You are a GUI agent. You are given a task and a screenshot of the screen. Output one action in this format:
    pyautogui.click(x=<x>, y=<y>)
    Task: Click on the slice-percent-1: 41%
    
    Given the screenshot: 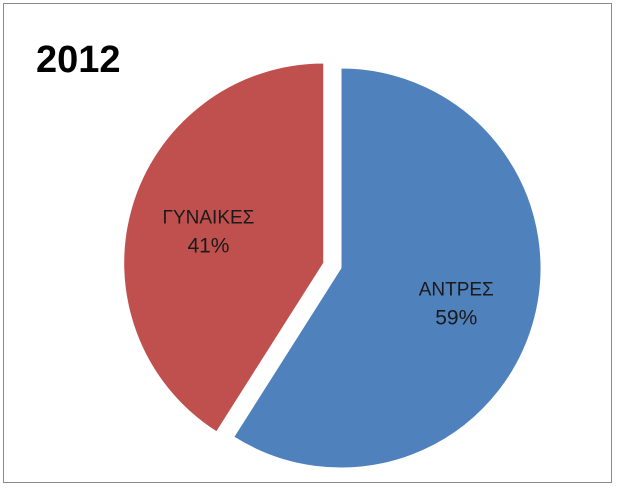 What is the action you would take?
    pyautogui.click(x=208, y=245)
    